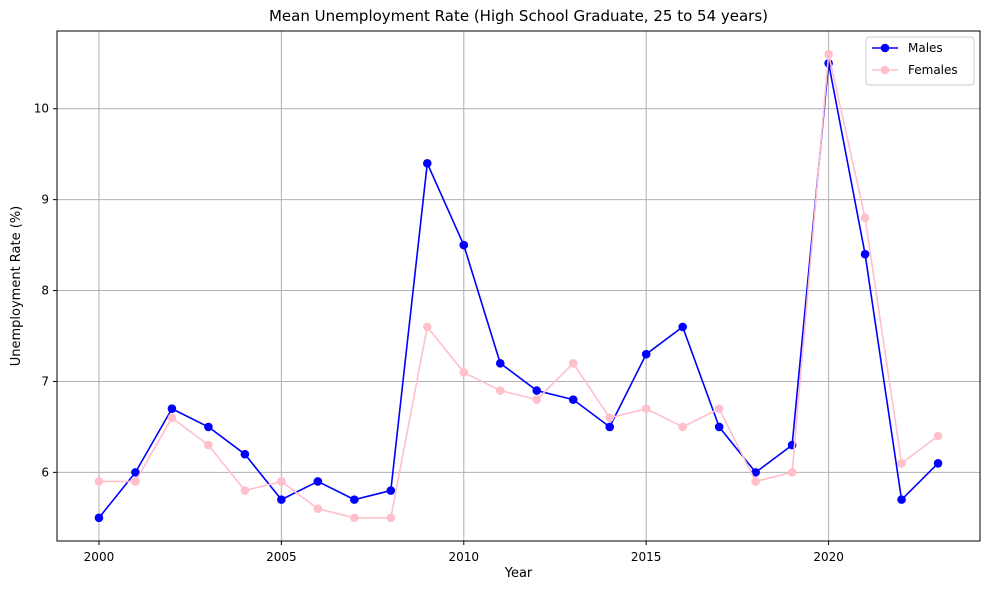 The width and height of the screenshot is (990, 594). What do you see at coordinates (925, 48) in the screenshot?
I see `legend-label-males: Males` at bounding box center [925, 48].